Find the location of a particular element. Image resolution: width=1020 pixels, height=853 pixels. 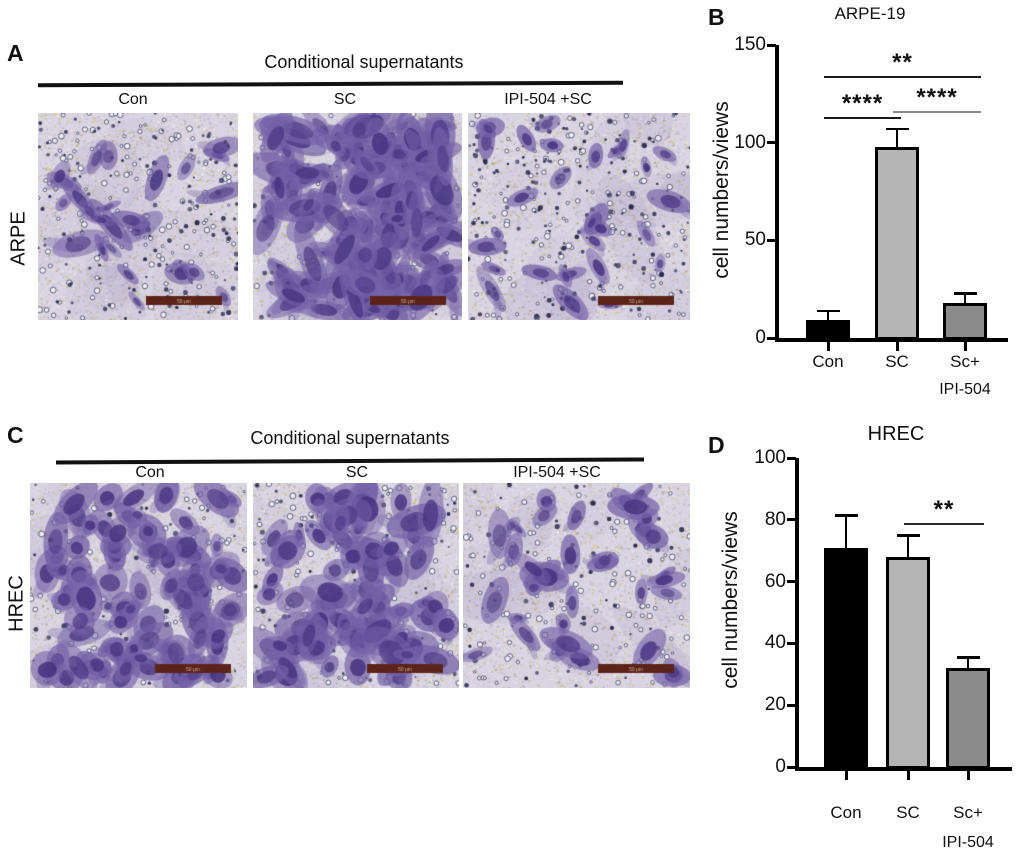

panel-c-column-sc: SC is located at coordinates (357, 472).